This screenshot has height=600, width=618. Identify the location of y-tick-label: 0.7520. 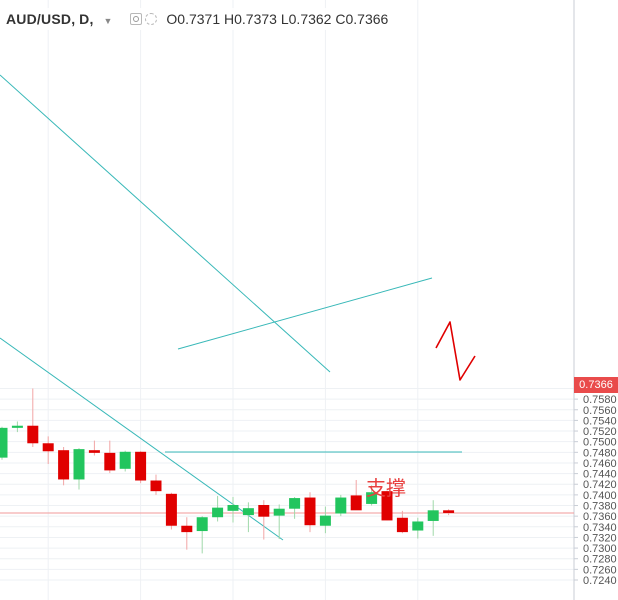
(600, 432).